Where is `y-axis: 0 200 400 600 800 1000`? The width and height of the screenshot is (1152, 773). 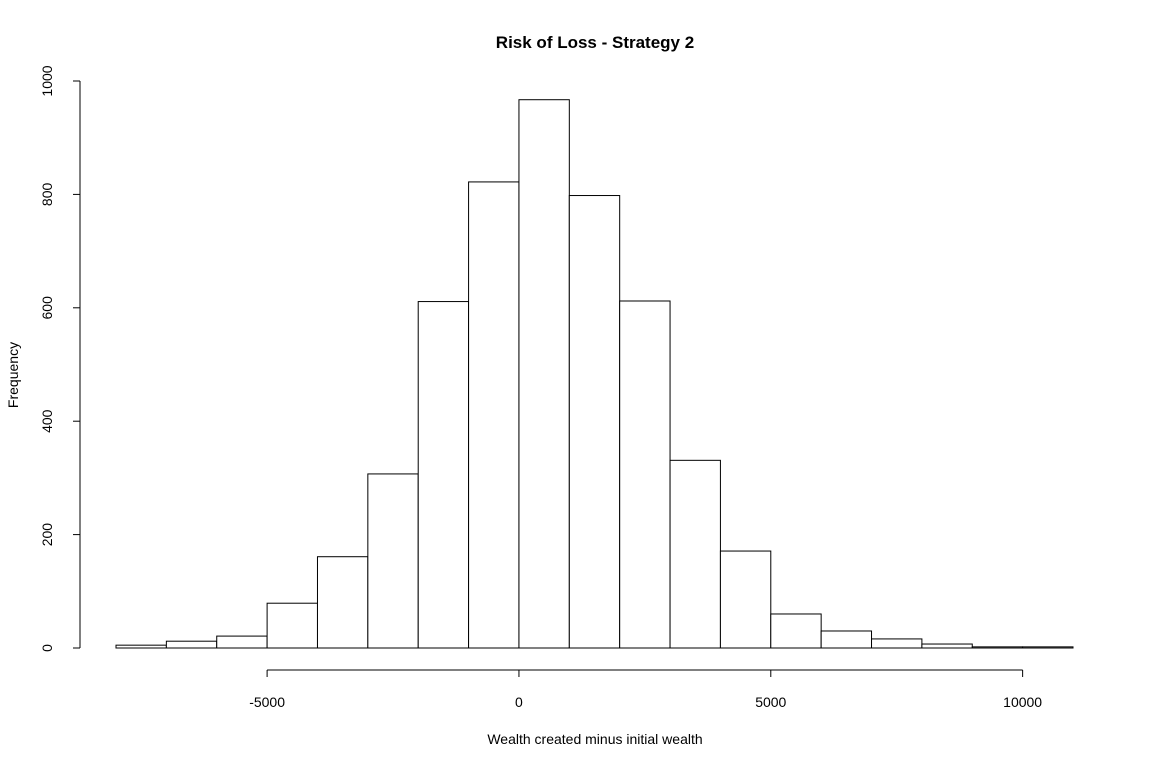 y-axis: 0 200 400 600 800 1000 is located at coordinates (60, 358).